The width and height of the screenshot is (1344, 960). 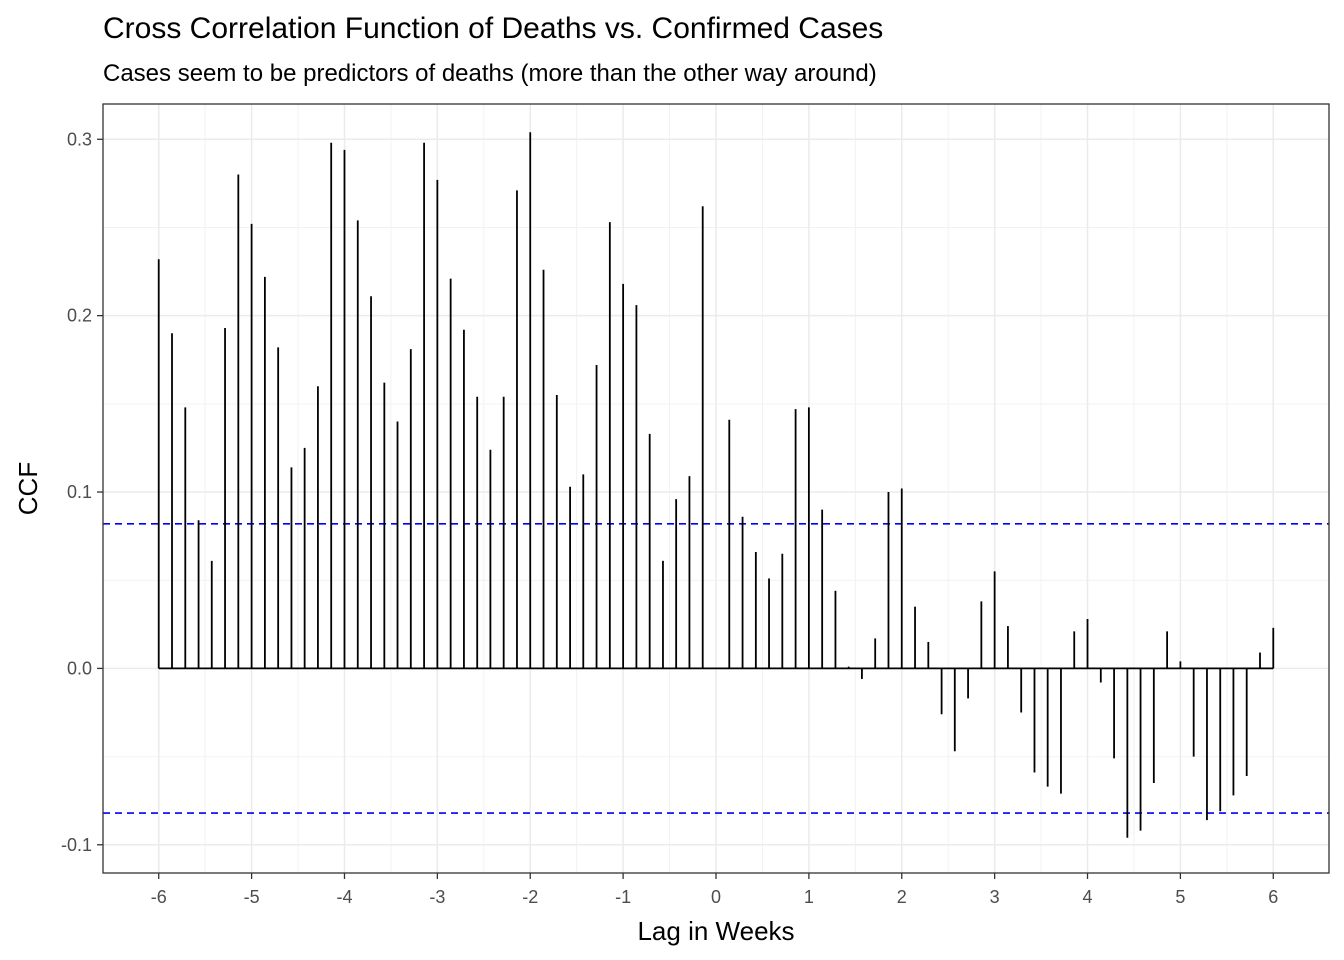 What do you see at coordinates (76, 845) in the screenshot?
I see `y-tick-label: -0.1` at bounding box center [76, 845].